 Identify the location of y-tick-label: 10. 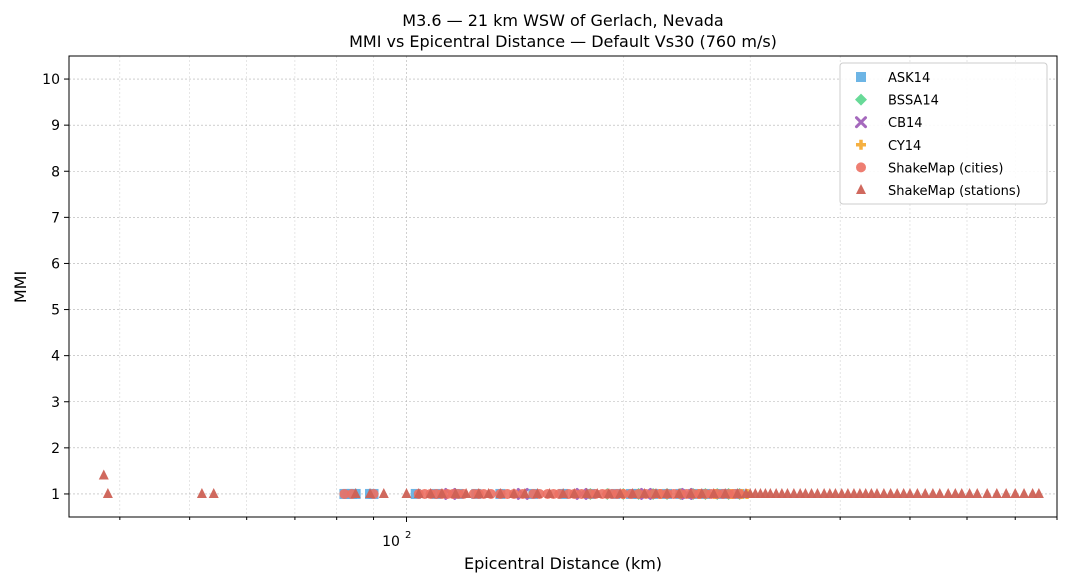
(51, 80).